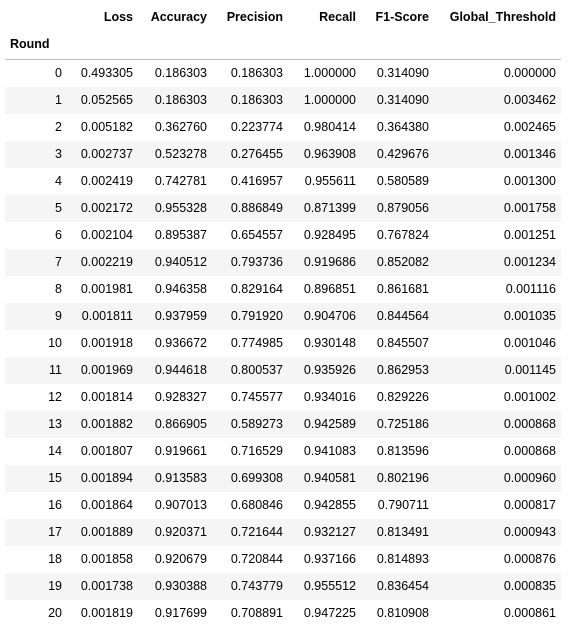  I want to click on cell-precision: 0.708891, so click(256, 612).